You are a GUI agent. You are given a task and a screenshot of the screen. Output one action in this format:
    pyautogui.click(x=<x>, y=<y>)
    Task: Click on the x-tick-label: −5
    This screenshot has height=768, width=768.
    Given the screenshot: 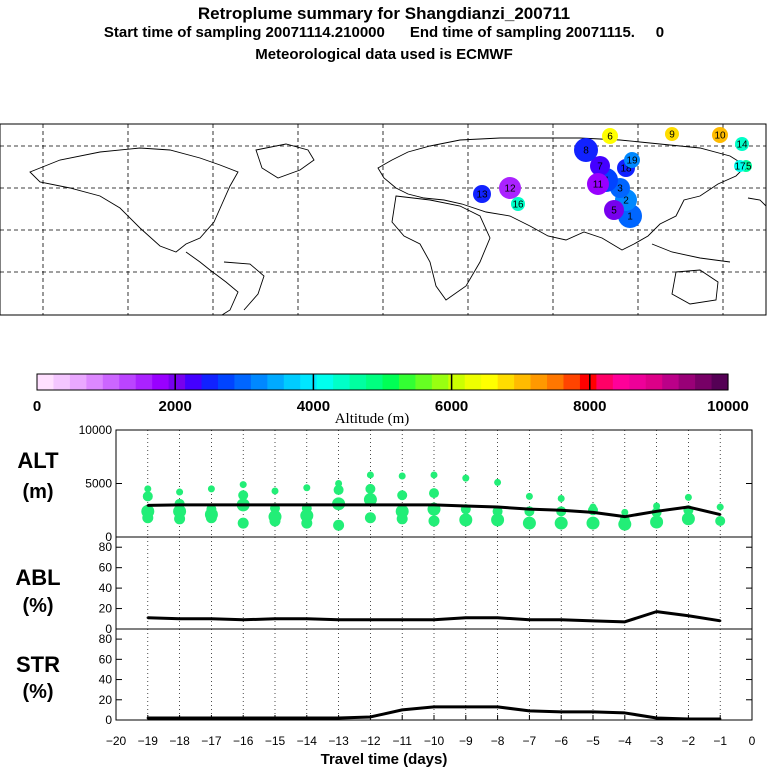 What is the action you would take?
    pyautogui.click(x=593, y=741)
    